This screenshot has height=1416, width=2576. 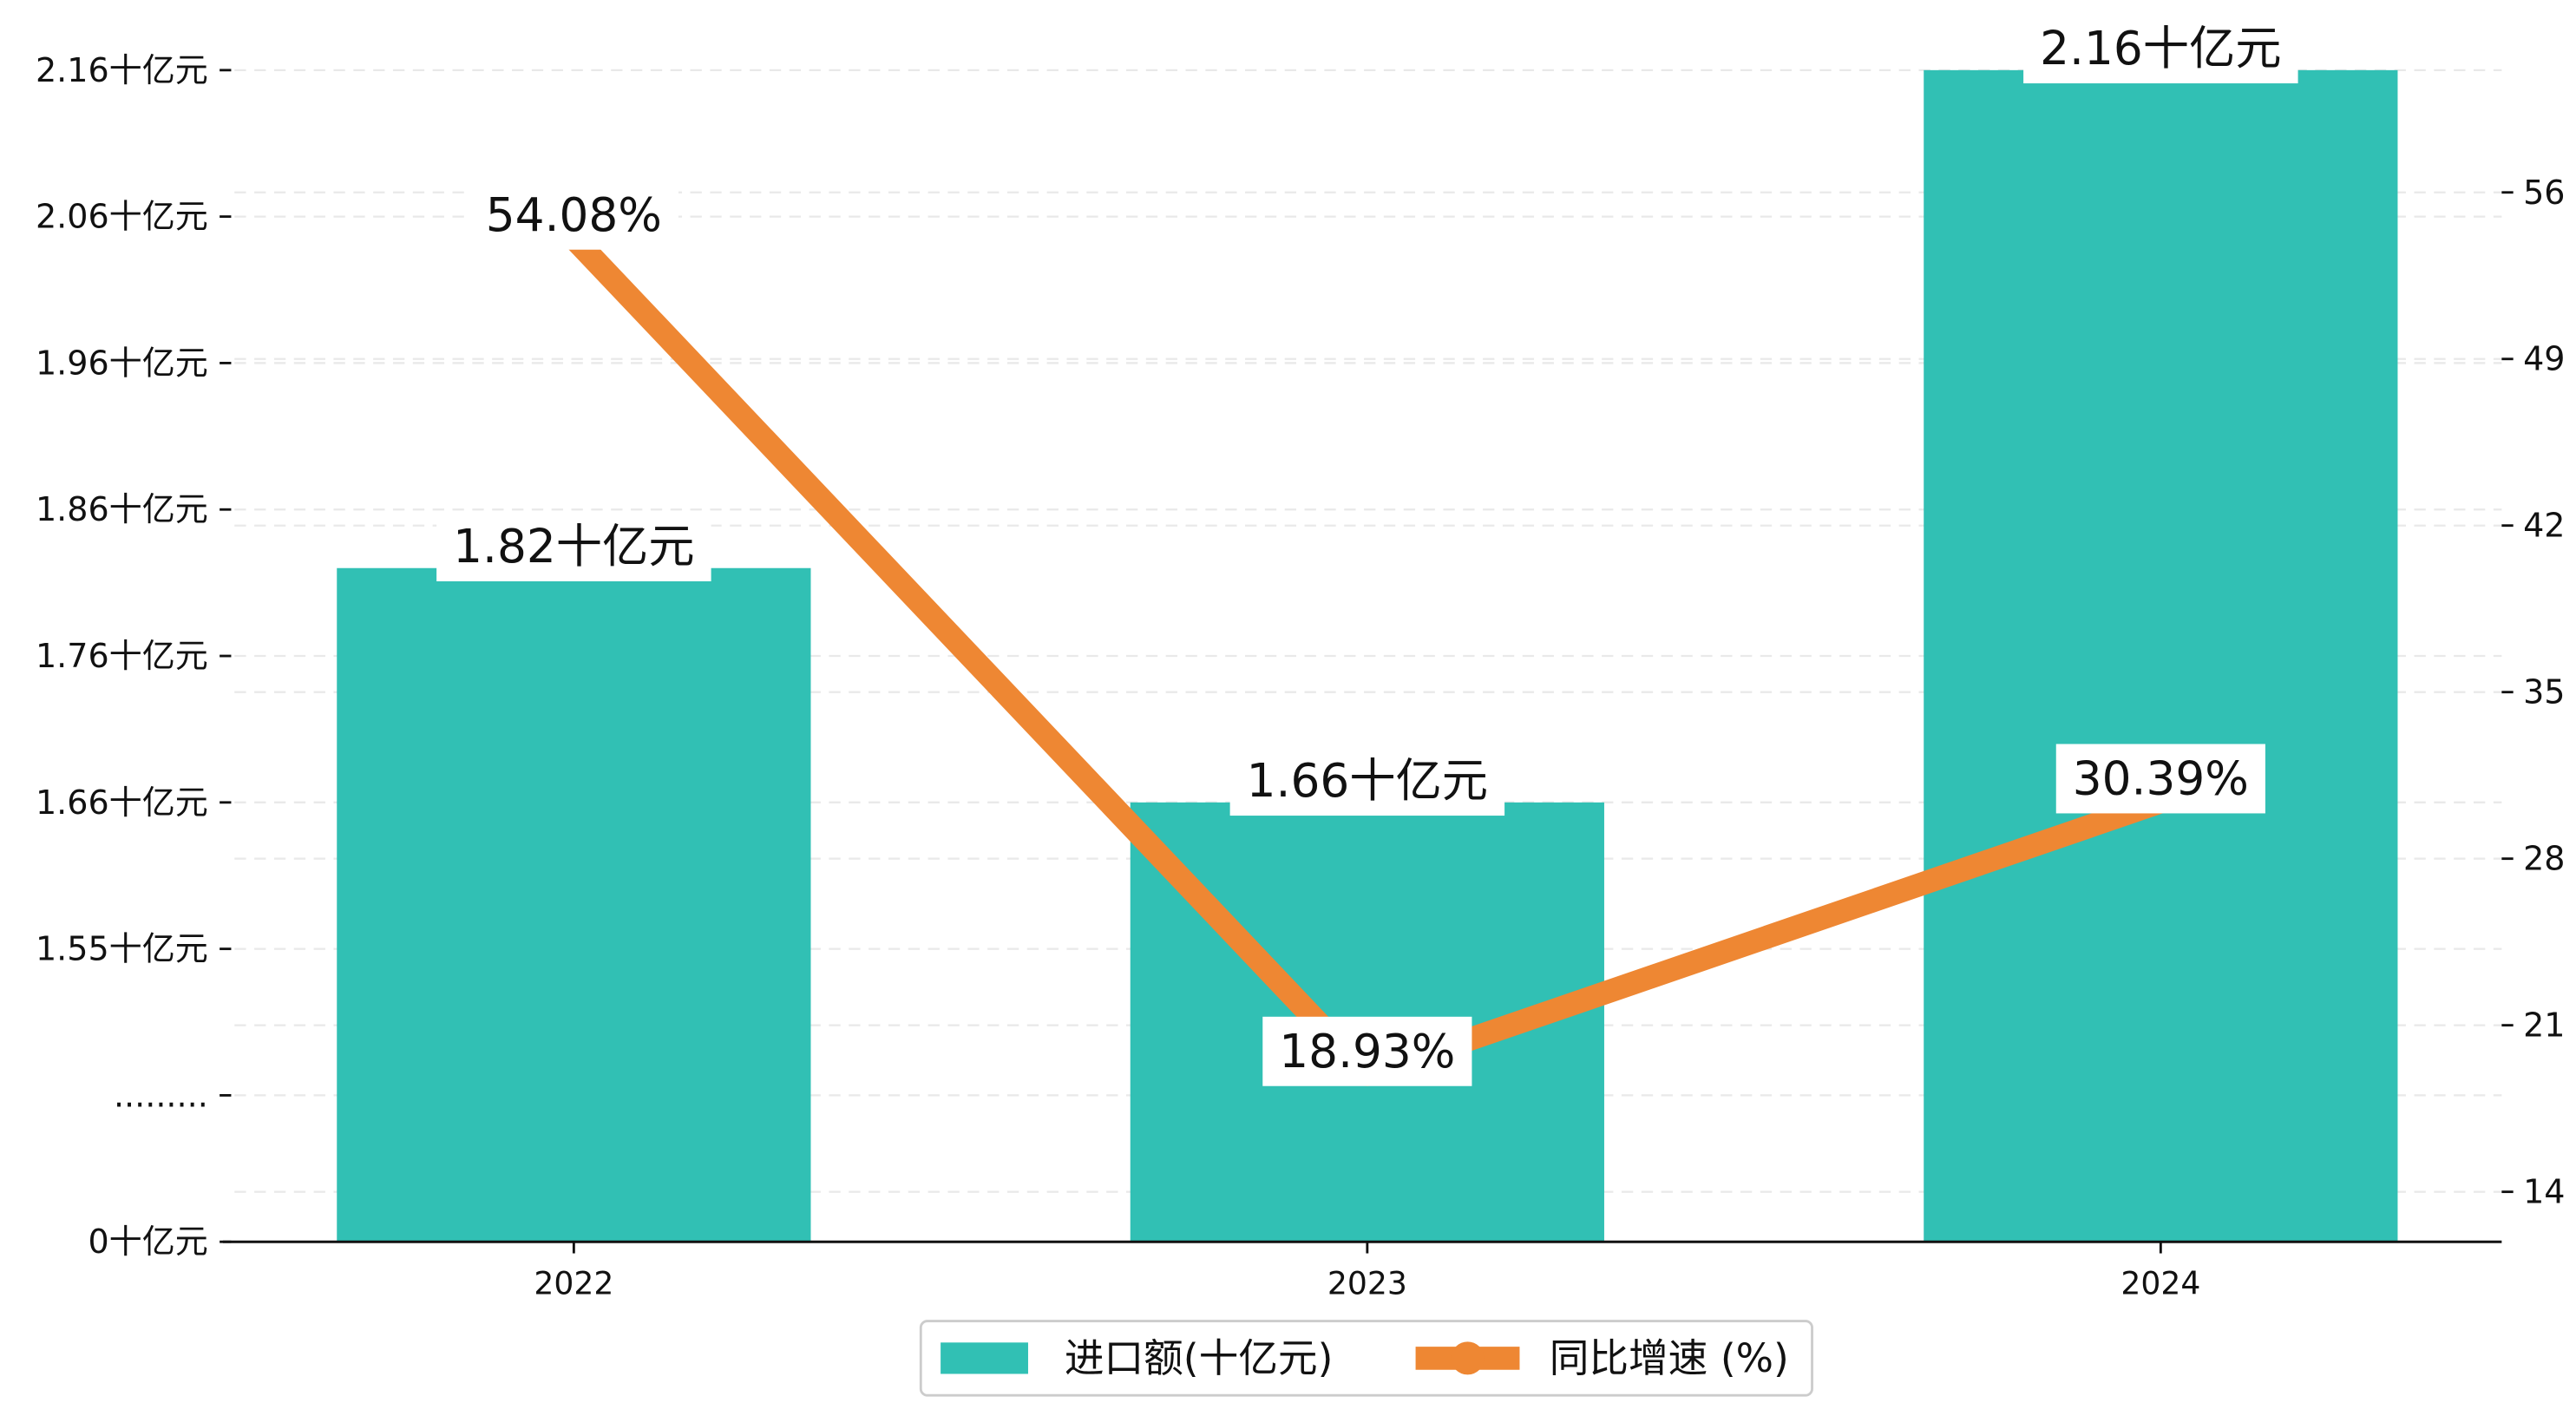 What do you see at coordinates (122, 363) in the screenshot?
I see `y-left-tick-label-2: 1.96十亿元` at bounding box center [122, 363].